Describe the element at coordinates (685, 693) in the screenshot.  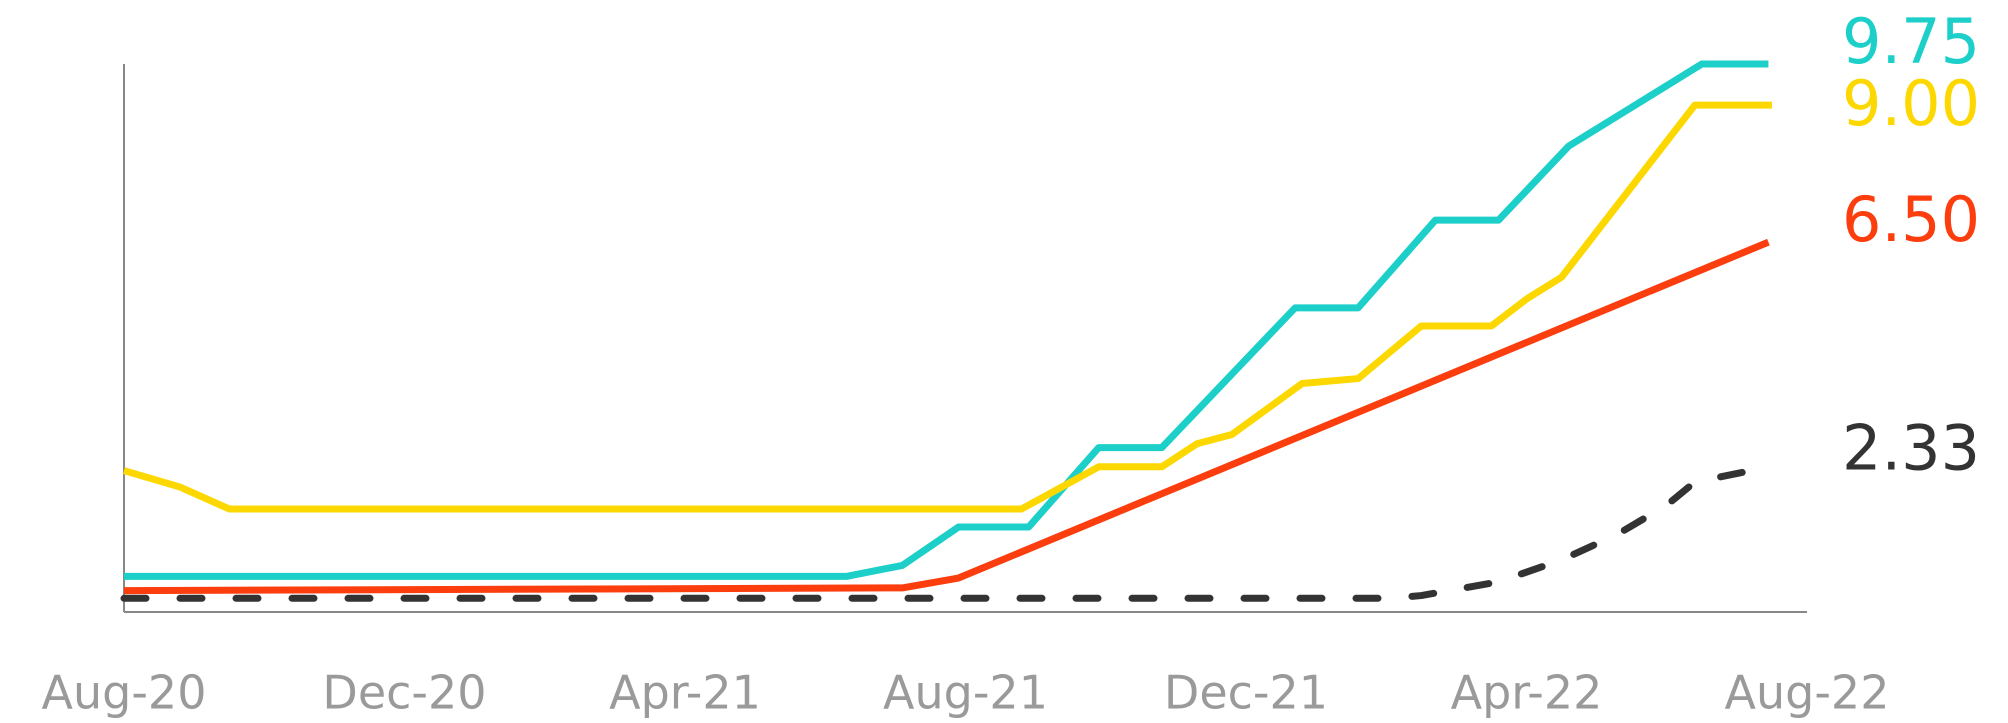
I see `x-tick-label: Apr-21` at that location.